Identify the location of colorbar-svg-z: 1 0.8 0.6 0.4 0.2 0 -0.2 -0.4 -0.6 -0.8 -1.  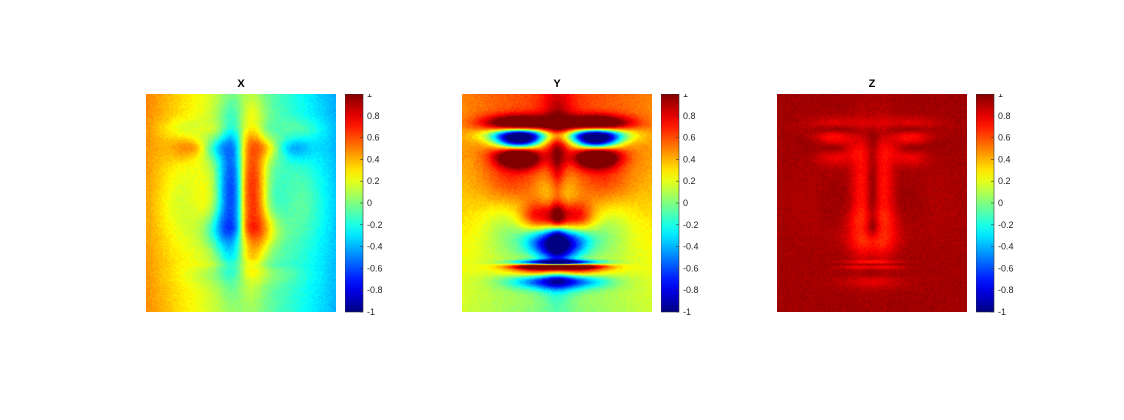
(995, 205).